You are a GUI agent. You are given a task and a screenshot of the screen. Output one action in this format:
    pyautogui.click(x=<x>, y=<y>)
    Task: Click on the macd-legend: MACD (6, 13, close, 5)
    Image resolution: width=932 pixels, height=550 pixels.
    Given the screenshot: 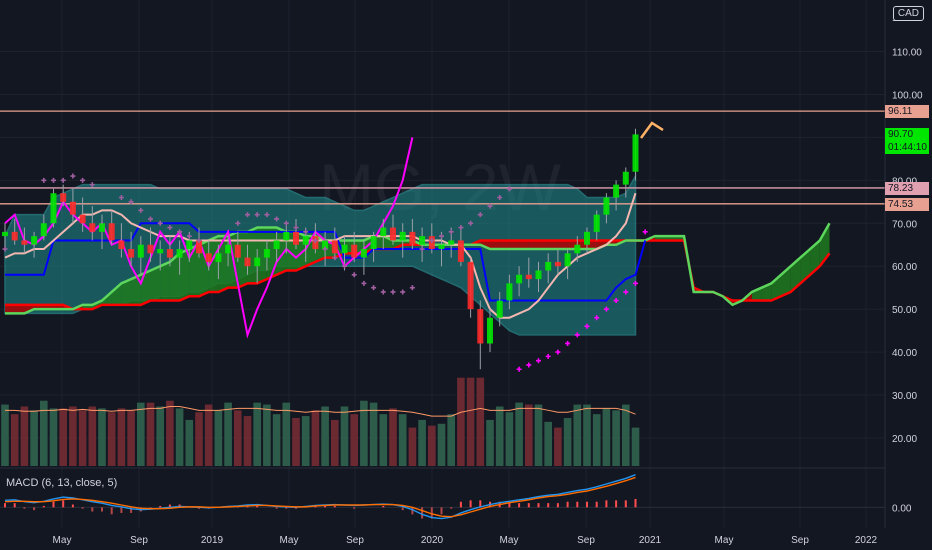 What is the action you would take?
    pyautogui.click(x=62, y=483)
    